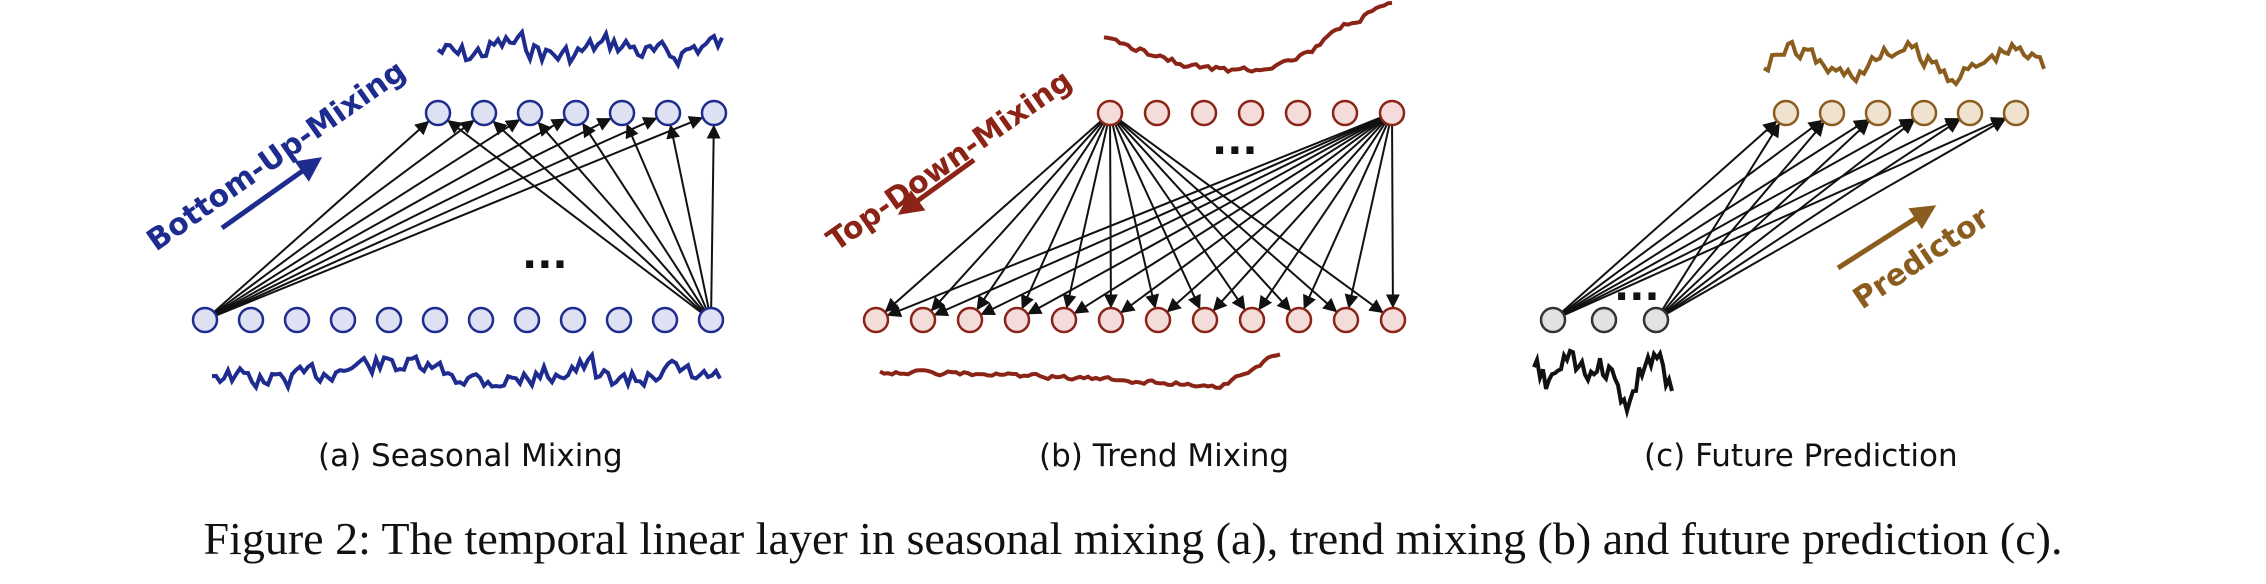 This screenshot has height=584, width=2266. Describe the element at coordinates (1904, 63) in the screenshot. I see `c-prediction-series-line` at that location.